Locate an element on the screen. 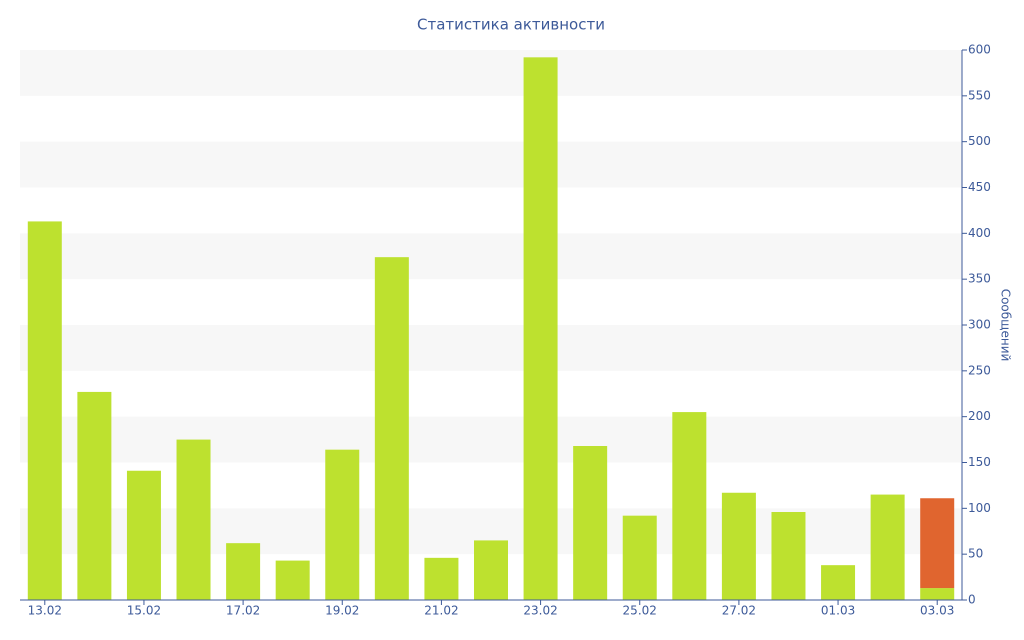 The width and height of the screenshot is (1024, 640). x-tick-label: 25.02 is located at coordinates (640, 611).